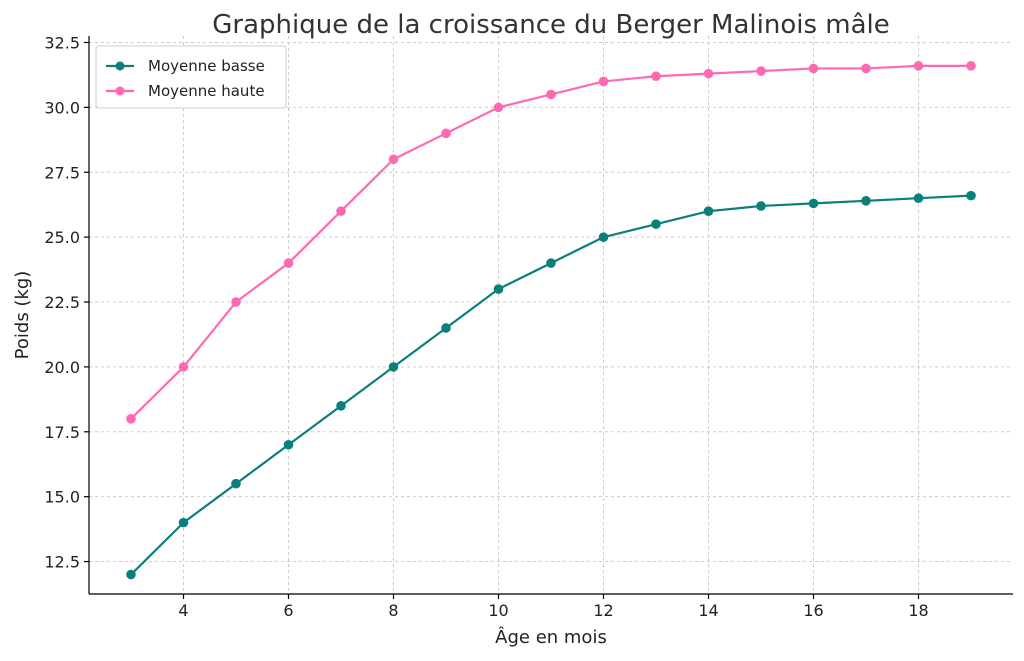 The height and width of the screenshot is (661, 1024). I want to click on x-tick-label: 16, so click(813, 610).